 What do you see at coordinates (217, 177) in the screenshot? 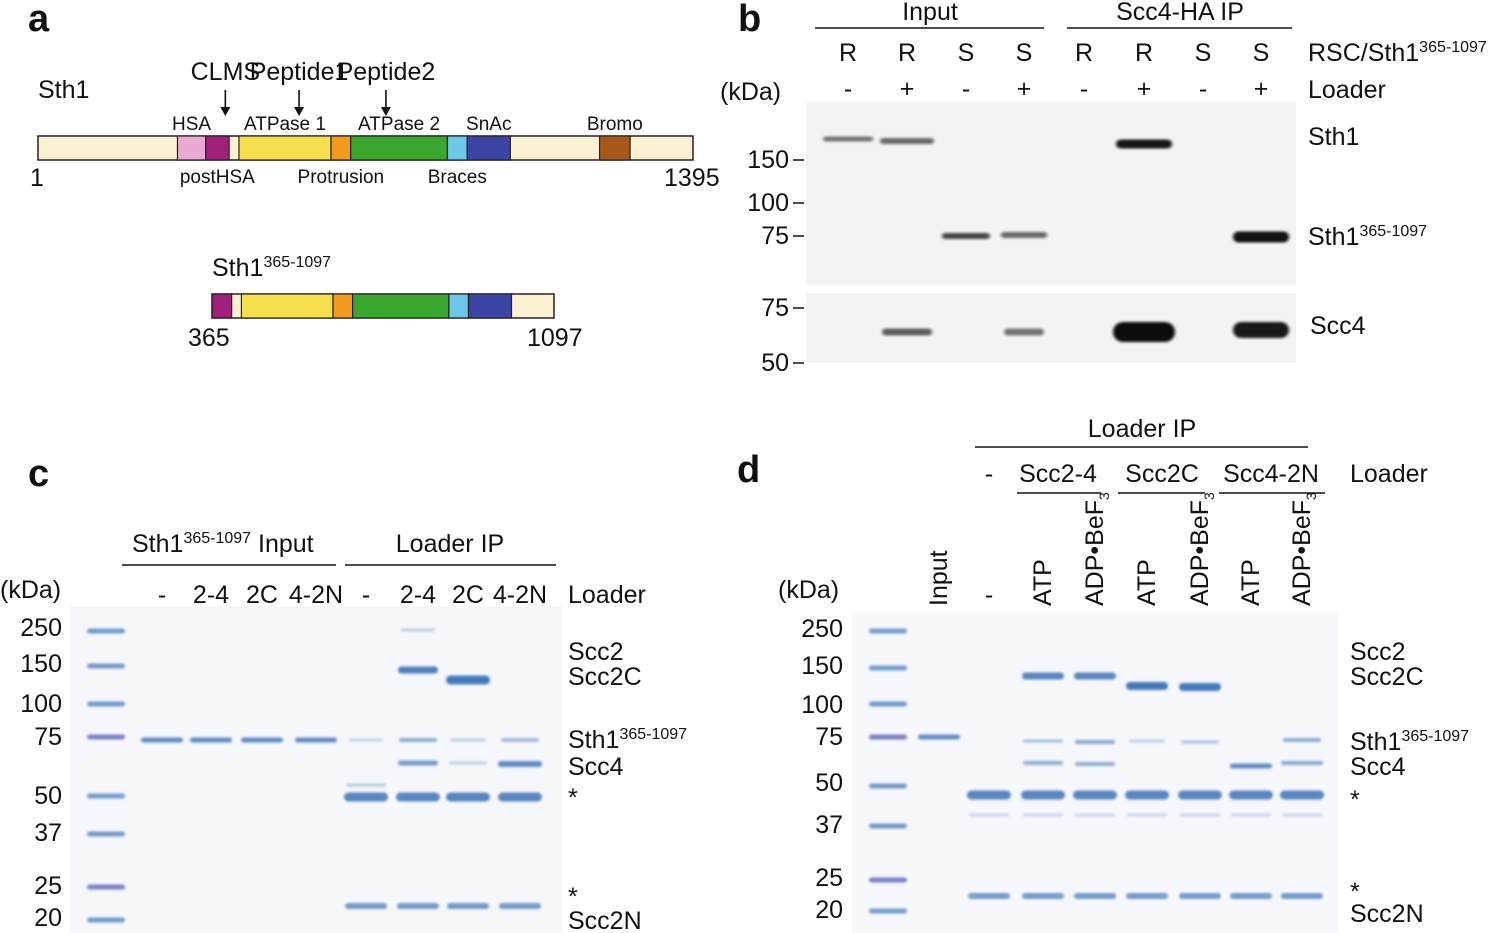
I see `domain-label-posthsa: postHSA` at bounding box center [217, 177].